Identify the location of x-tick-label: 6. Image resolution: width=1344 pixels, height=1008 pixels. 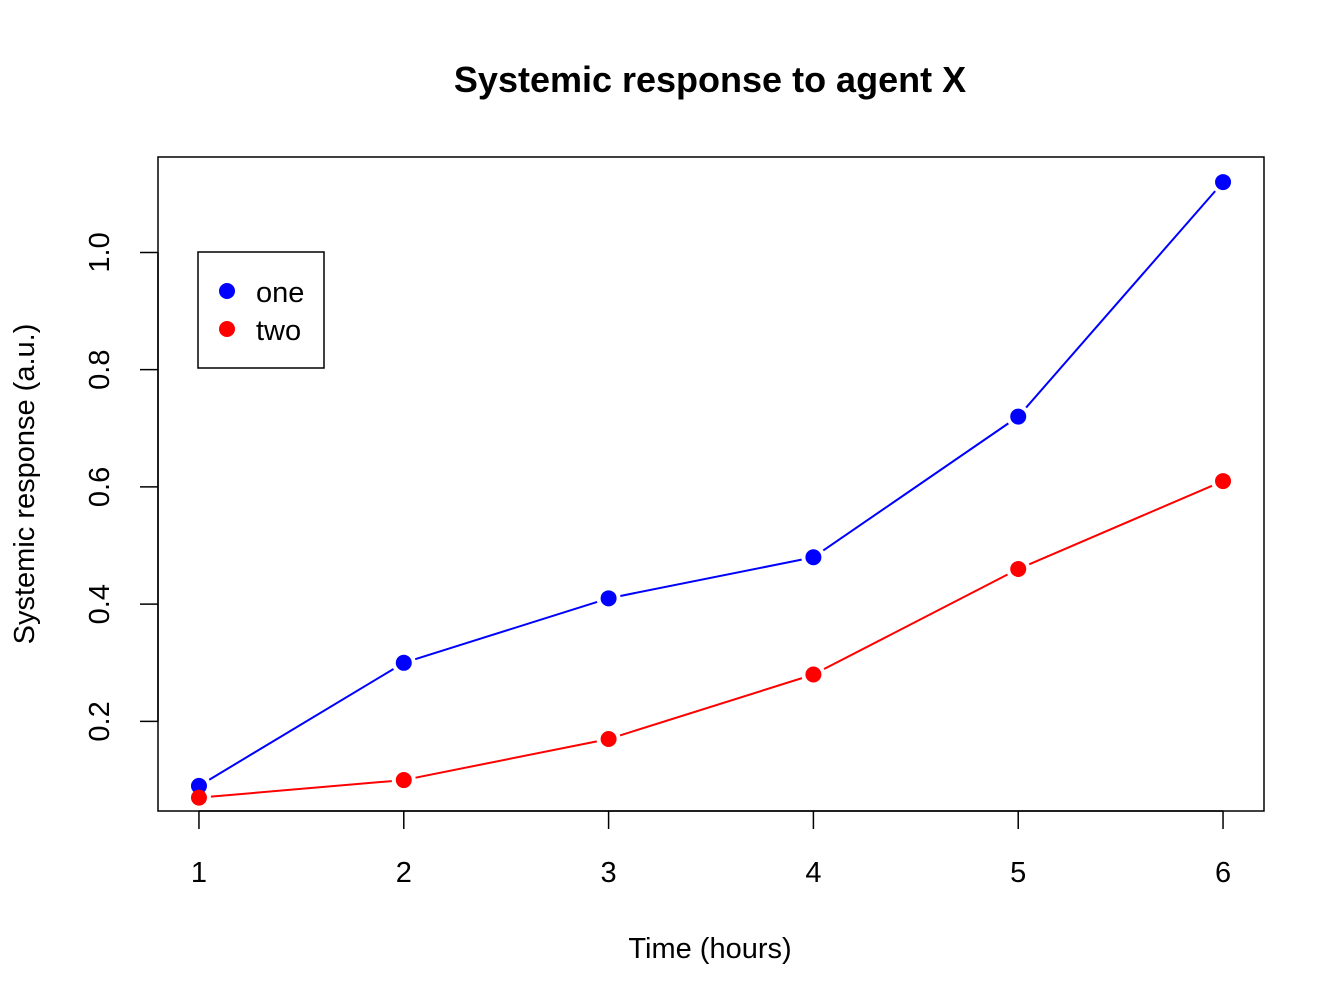
(1223, 873).